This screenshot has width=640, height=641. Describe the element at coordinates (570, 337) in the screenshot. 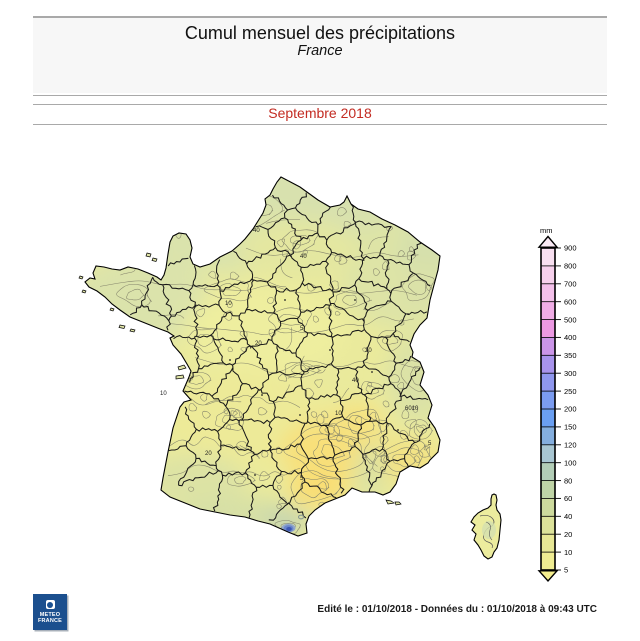

I see `svg-text: 400` at that location.